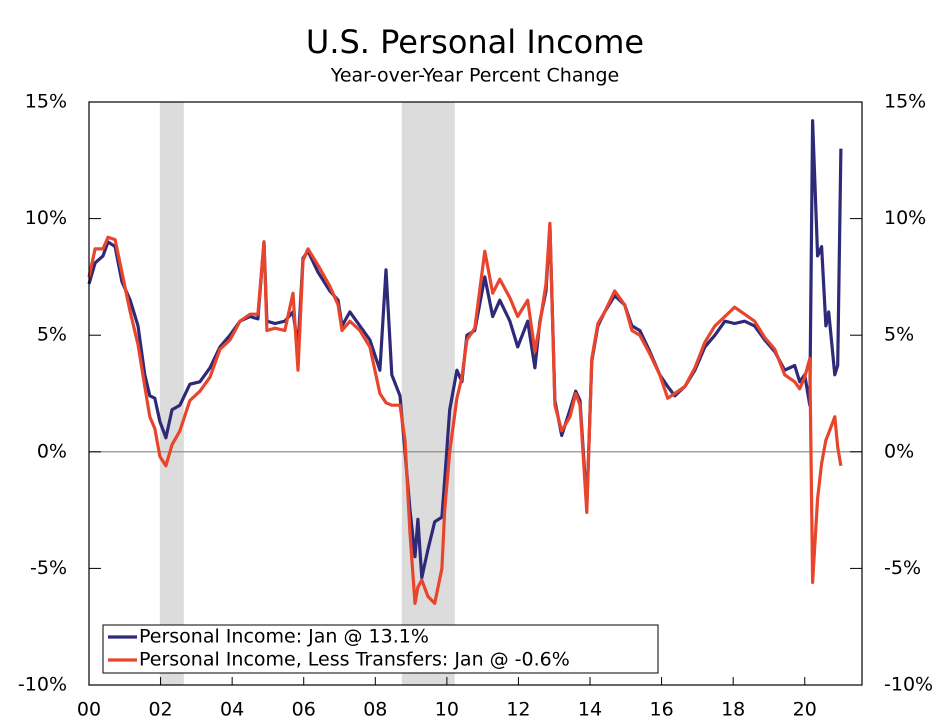 The width and height of the screenshot is (947, 725). What do you see at coordinates (375, 710) in the screenshot?
I see `x-tick-label: 08` at bounding box center [375, 710].